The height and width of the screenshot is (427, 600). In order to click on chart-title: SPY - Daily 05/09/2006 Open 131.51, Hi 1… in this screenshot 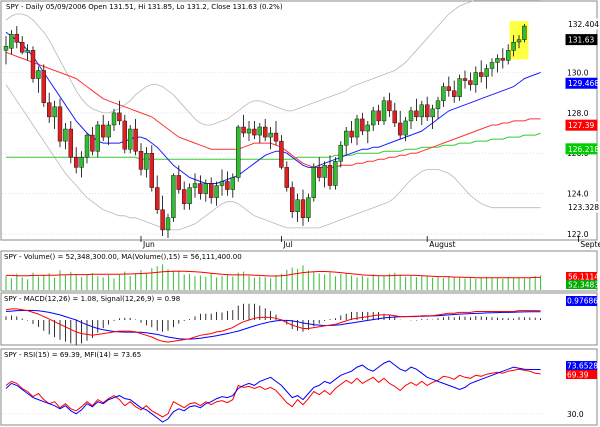, I will do `click(144, 7)`.